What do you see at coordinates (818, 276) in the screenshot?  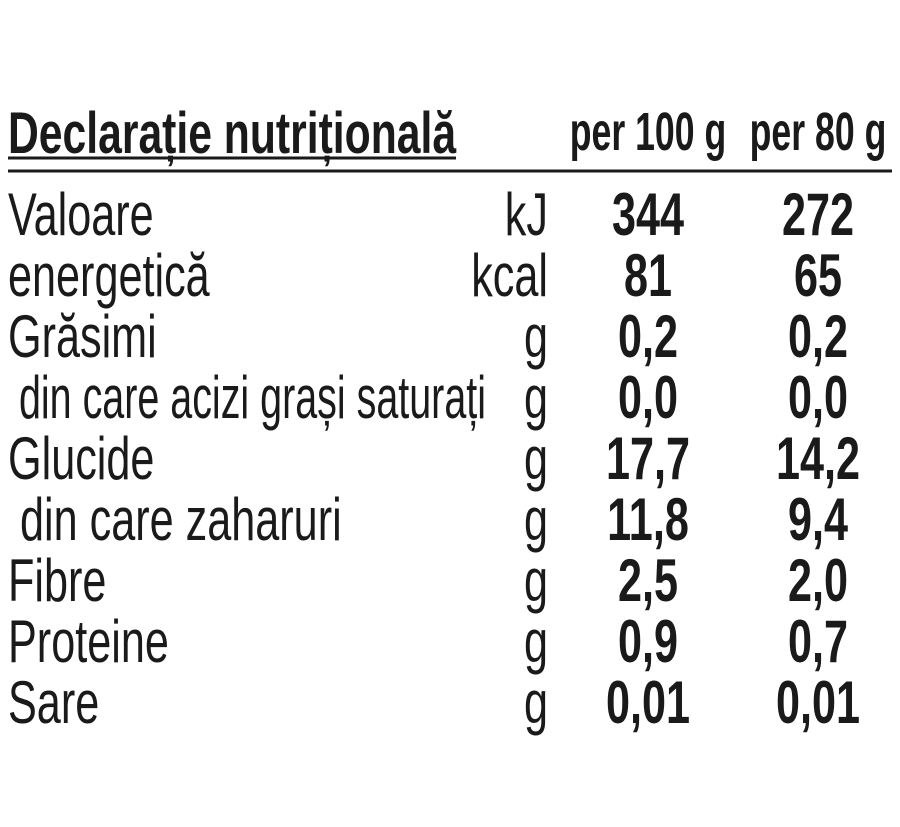 I see `value-per-80g: 65` at bounding box center [818, 276].